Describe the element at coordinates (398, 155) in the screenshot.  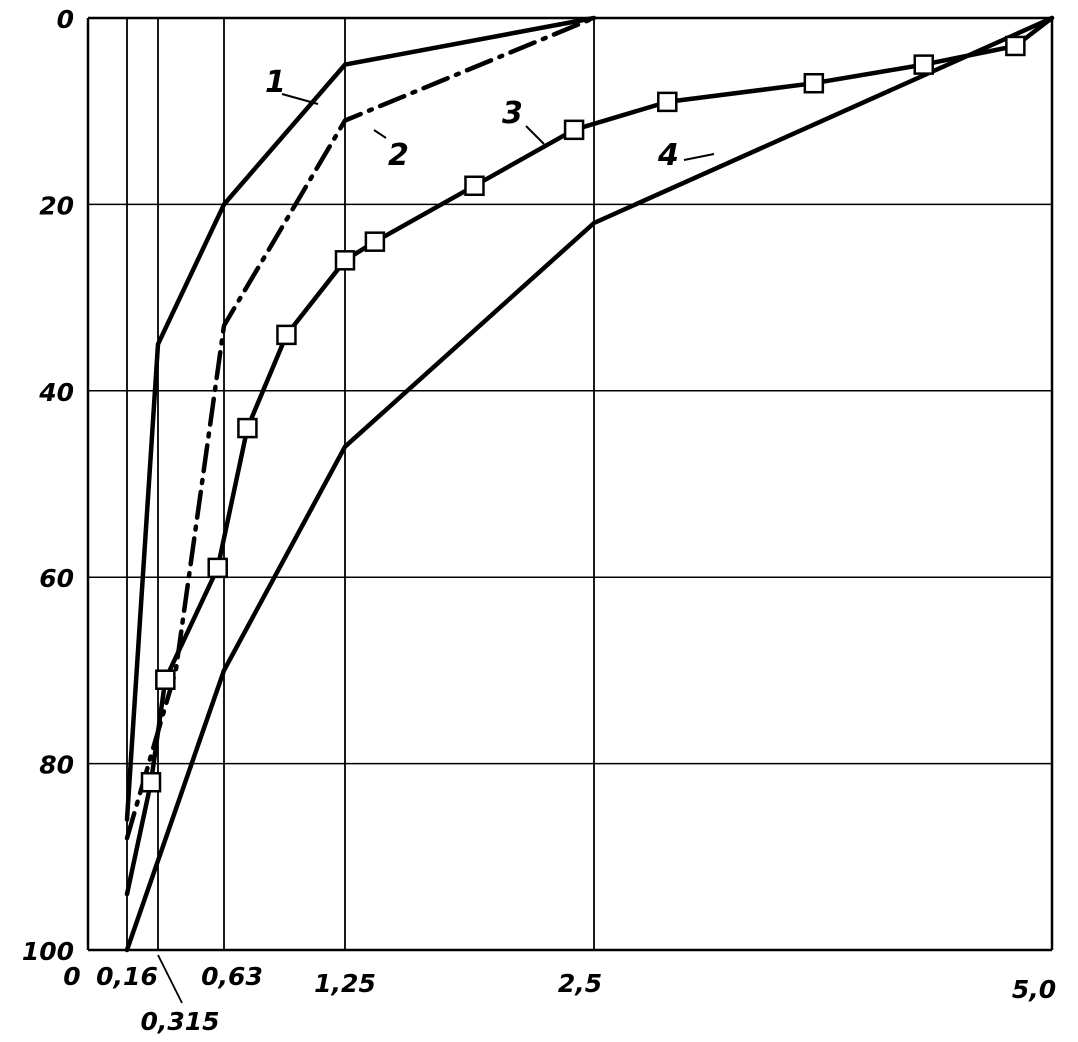
I see `curve-label-2: 2` at that location.